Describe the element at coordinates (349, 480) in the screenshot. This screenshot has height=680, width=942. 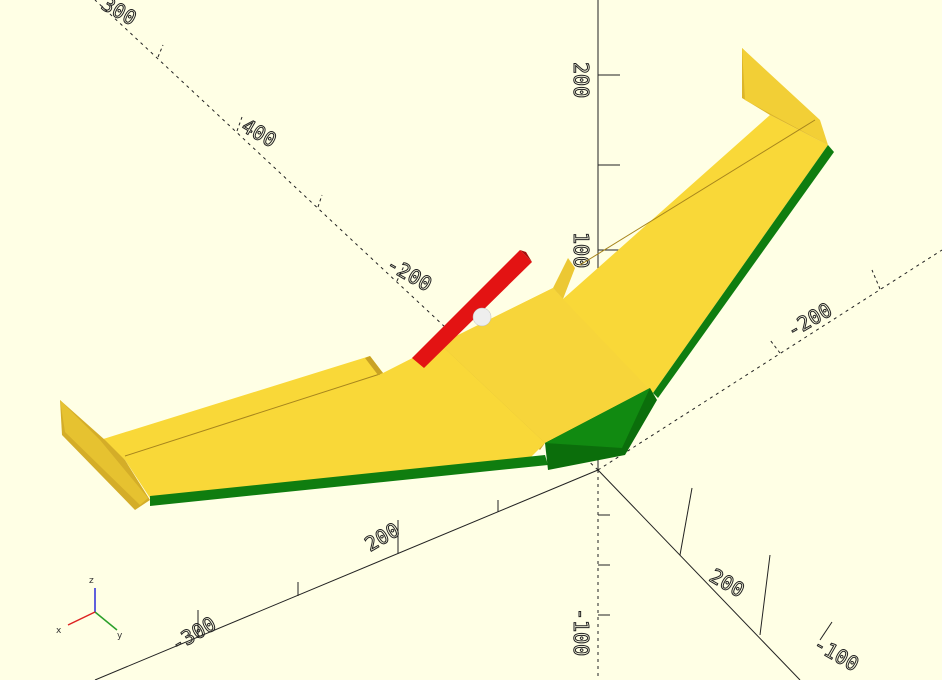
I see `left-wing-leading-edge` at that location.